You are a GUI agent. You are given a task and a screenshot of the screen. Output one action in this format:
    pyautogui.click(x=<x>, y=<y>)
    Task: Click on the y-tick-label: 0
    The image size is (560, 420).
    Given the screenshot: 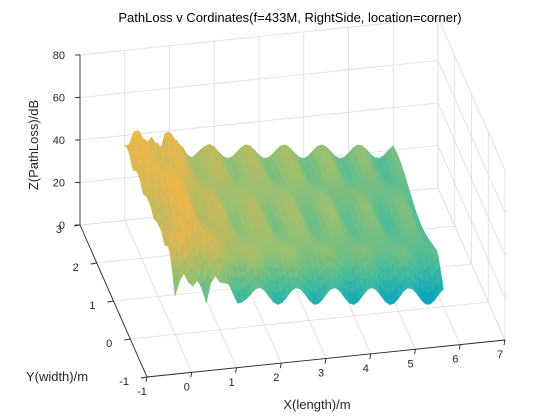 What is the action you would take?
    pyautogui.click(x=109, y=344)
    